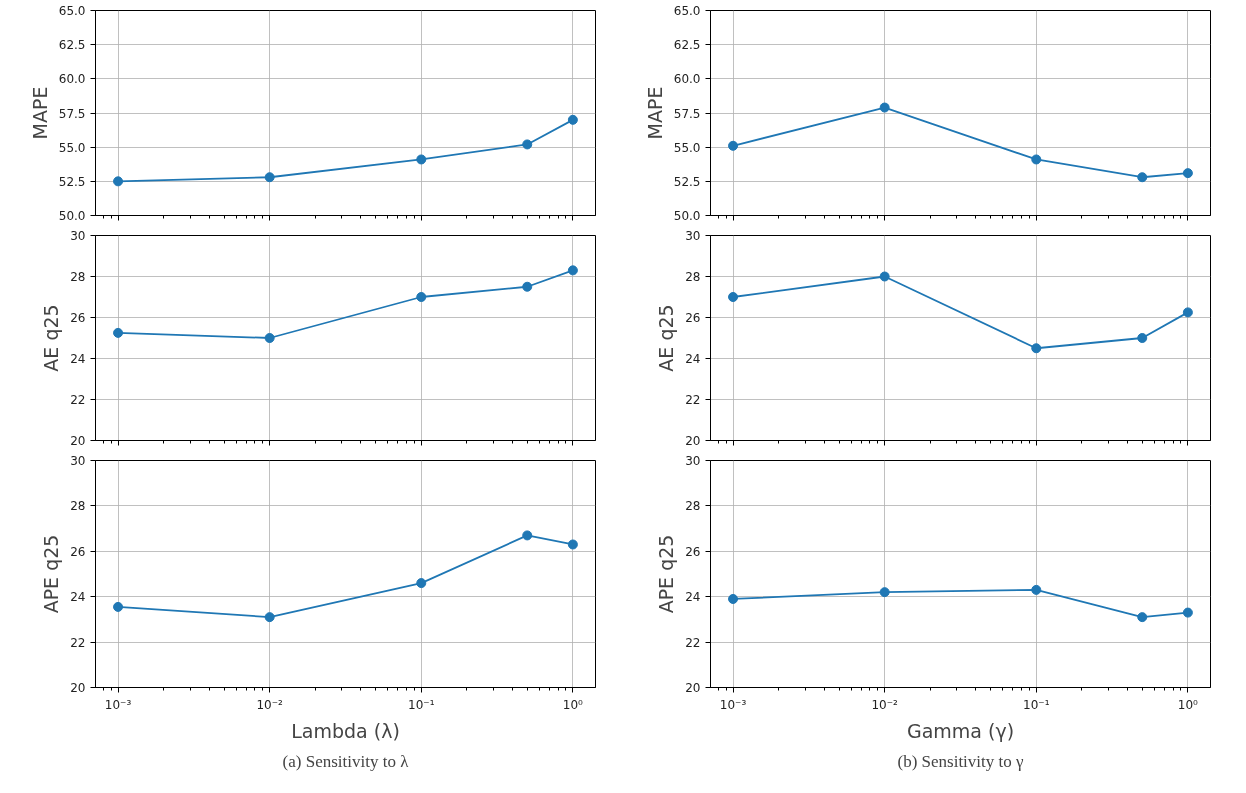 The height and width of the screenshot is (793, 1246). I want to click on x-axis-title: Lambda (λ), so click(345, 730).